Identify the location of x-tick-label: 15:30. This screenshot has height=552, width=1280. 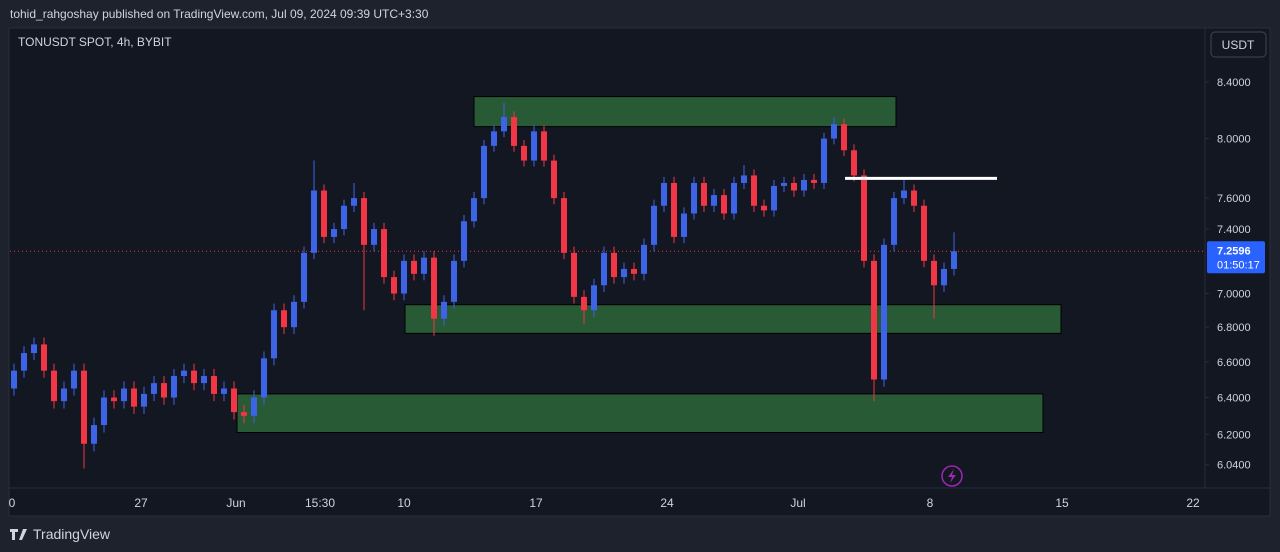
(320, 503).